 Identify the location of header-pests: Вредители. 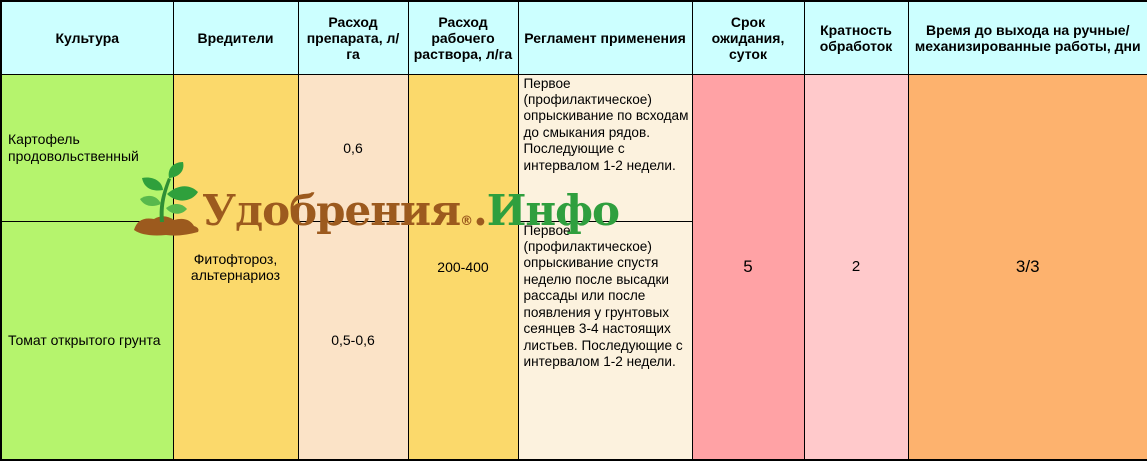
(235, 37).